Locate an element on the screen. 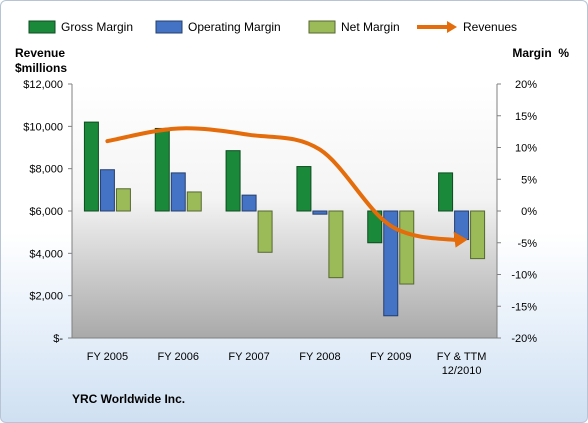 The image size is (588, 423). left-axis-tick-label: $- is located at coordinates (58, 339).